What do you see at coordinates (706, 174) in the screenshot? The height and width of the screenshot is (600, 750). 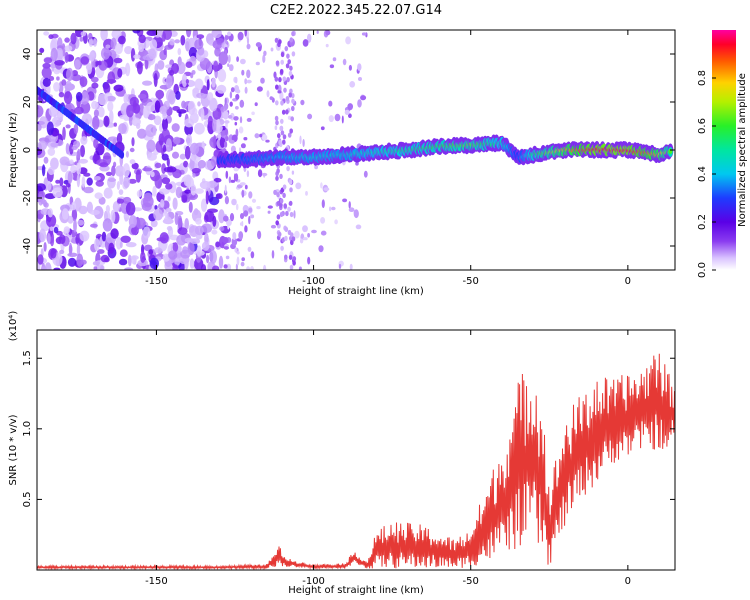 I see `colorbar-ticks: 0.0 0.2 0.4 0.6 0.8` at bounding box center [706, 174].